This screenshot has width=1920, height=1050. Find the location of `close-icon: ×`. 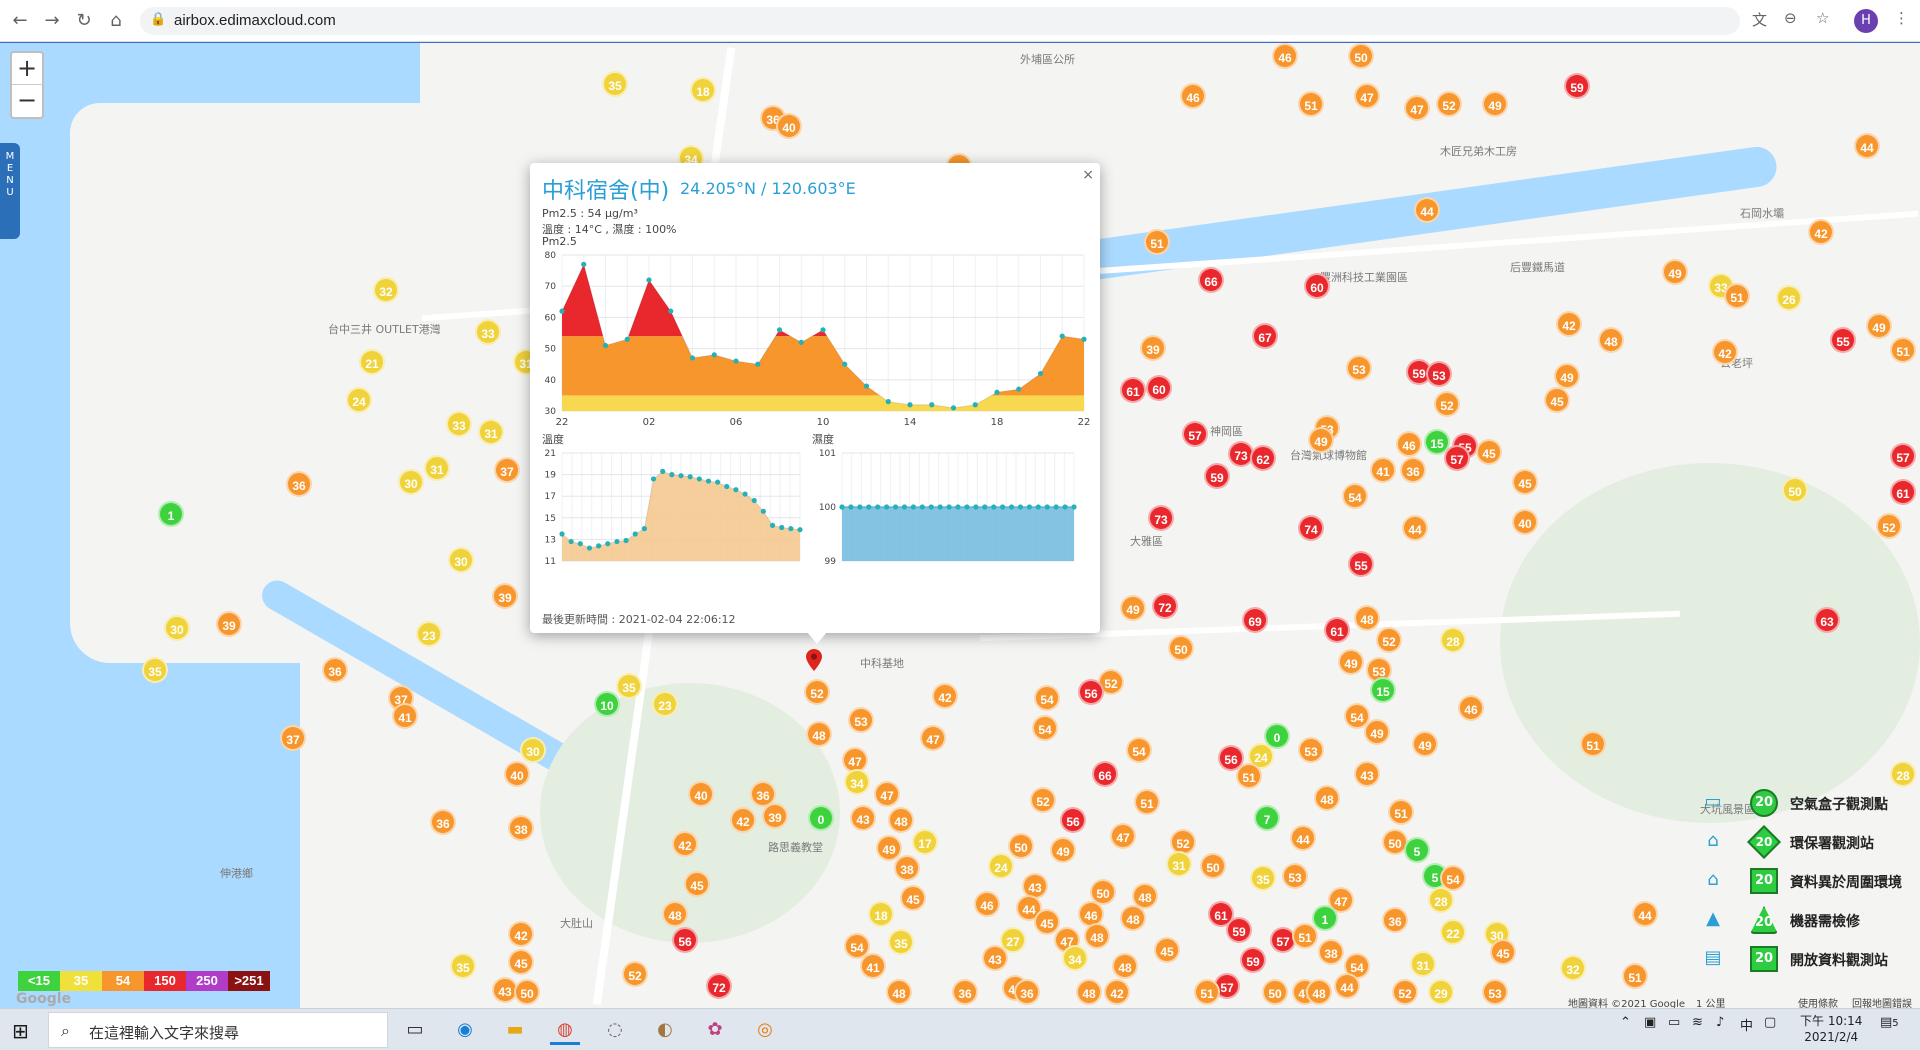

close-icon: × is located at coordinates (1088, 175).